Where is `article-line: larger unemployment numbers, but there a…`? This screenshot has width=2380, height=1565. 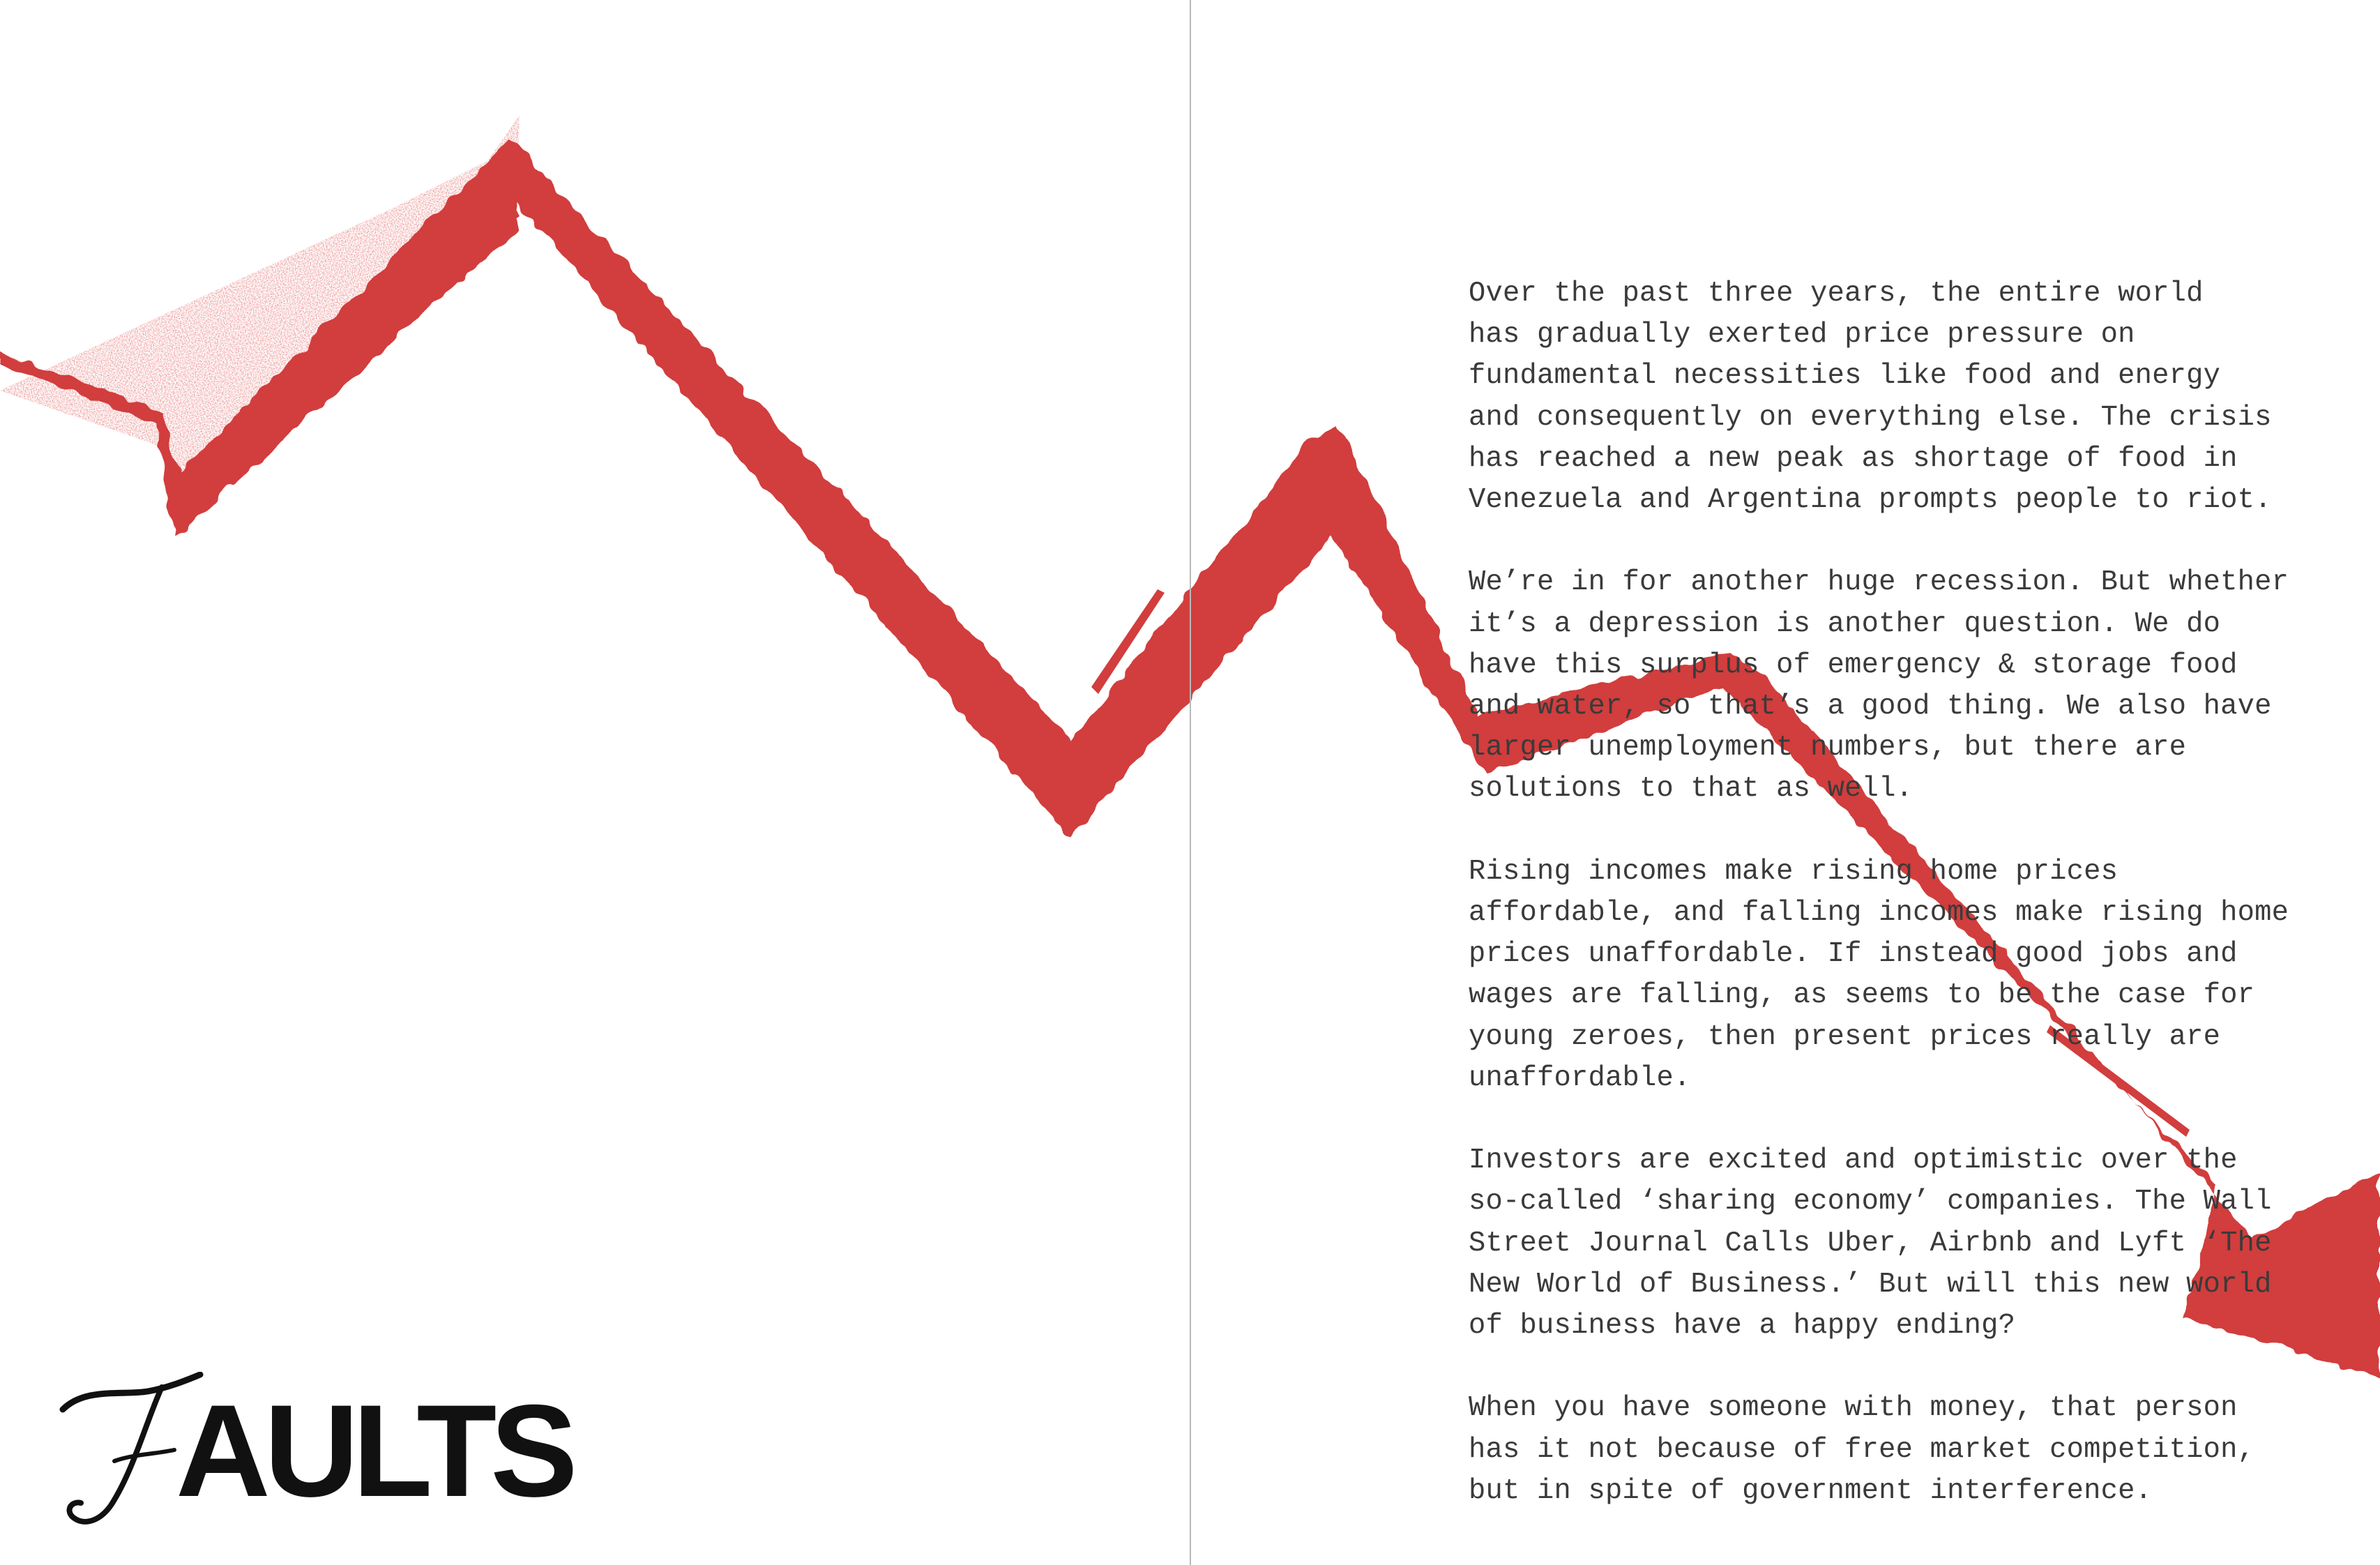 article-line: larger unemployment numbers, but there a… is located at coordinates (1828, 748).